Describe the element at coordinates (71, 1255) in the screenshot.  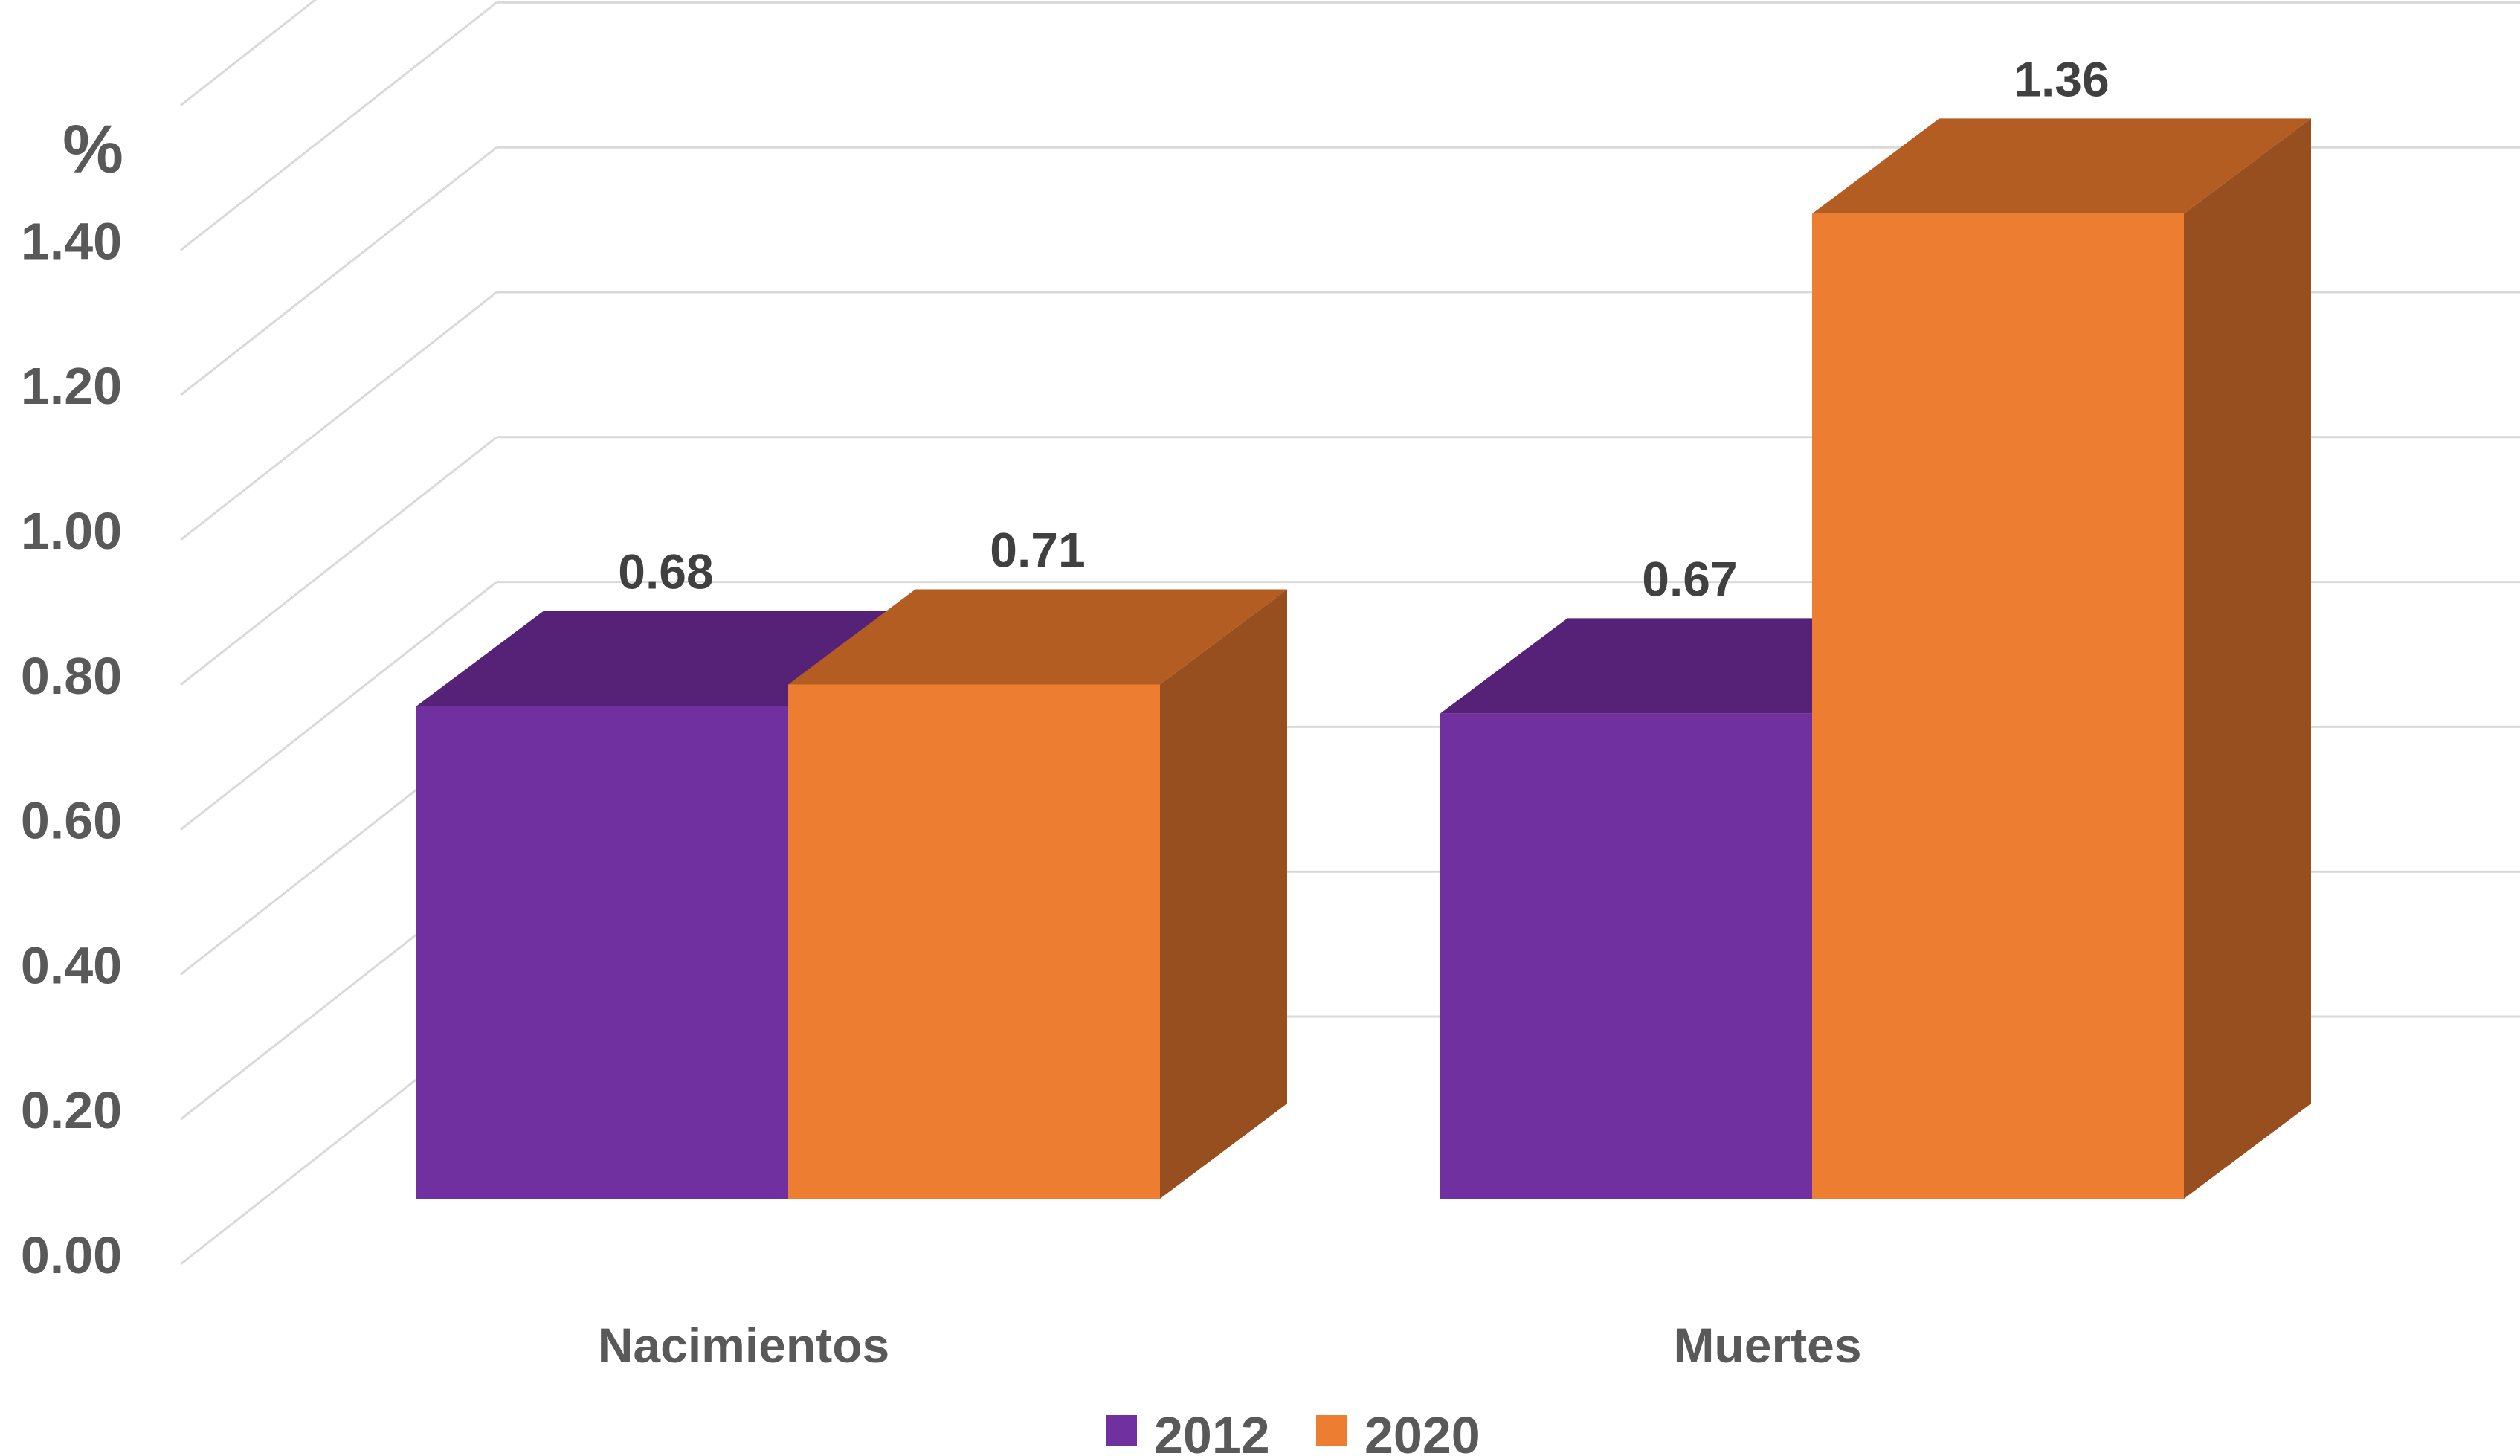
I see `y-tick-label: 0.00` at that location.